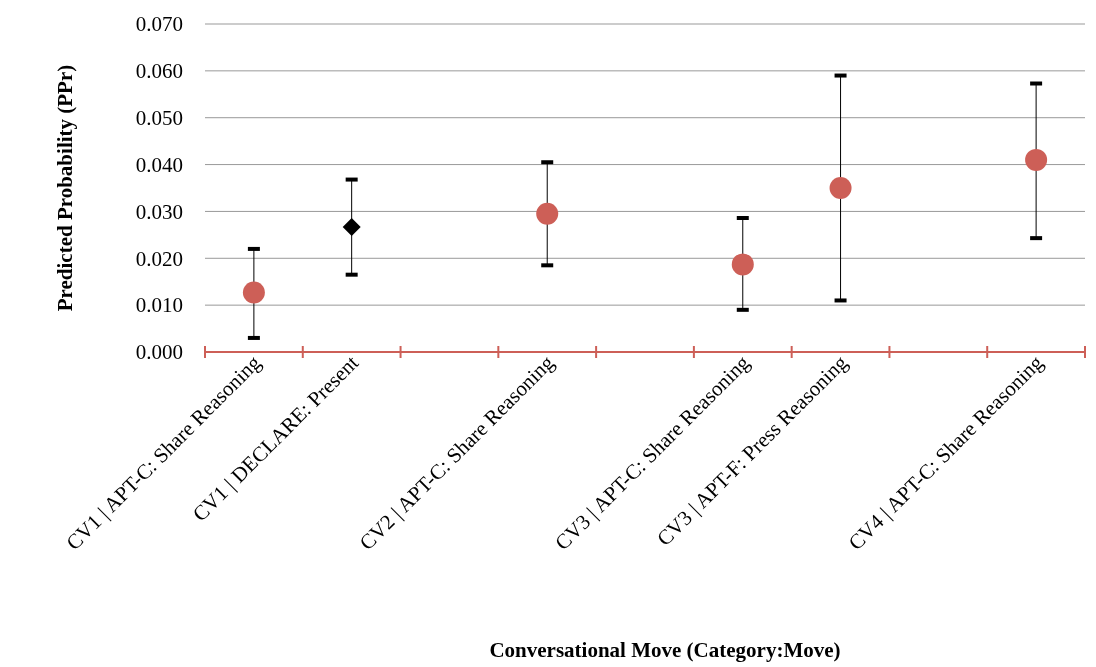 The width and height of the screenshot is (1096, 667). Describe the element at coordinates (665, 650) in the screenshot. I see `x-axis-title: Conversational Move (Category:Move)` at that location.